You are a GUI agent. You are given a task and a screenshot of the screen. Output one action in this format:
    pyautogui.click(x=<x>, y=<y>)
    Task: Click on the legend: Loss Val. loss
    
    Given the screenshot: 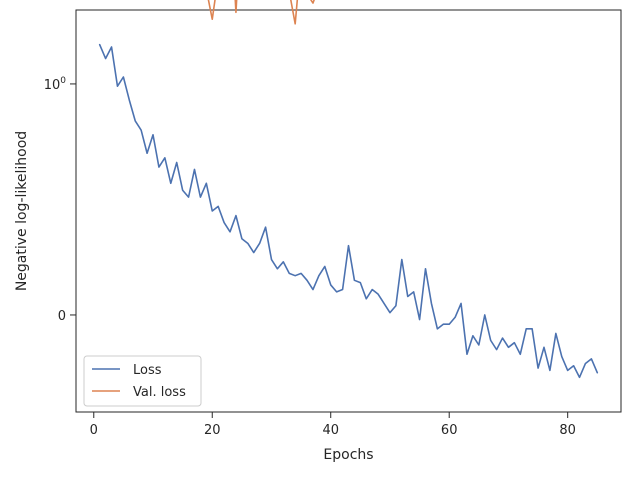 What is the action you would take?
    pyautogui.click(x=142, y=381)
    